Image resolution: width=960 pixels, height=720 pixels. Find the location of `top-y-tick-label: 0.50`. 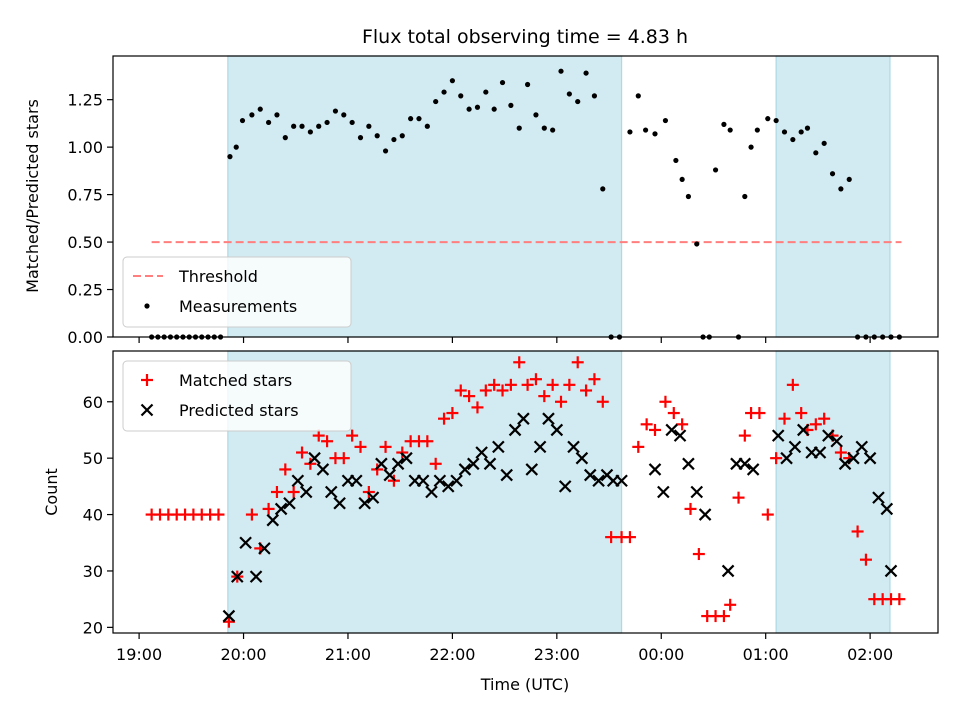

top-y-tick-label: 0.50 is located at coordinates (85, 242).